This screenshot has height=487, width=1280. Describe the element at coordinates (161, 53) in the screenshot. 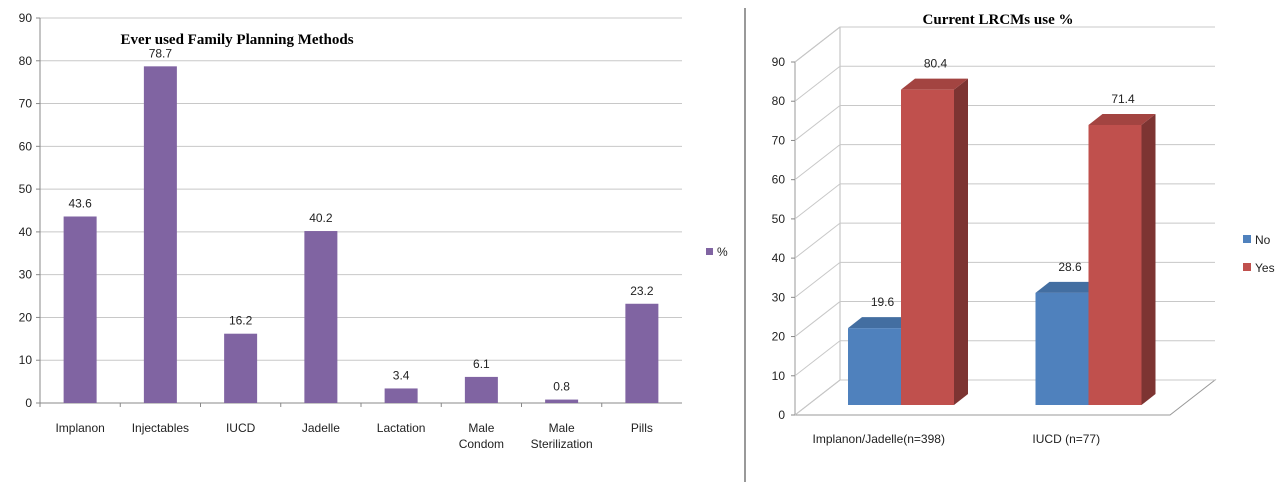

I see `chart1-data-label: 78.7` at that location.